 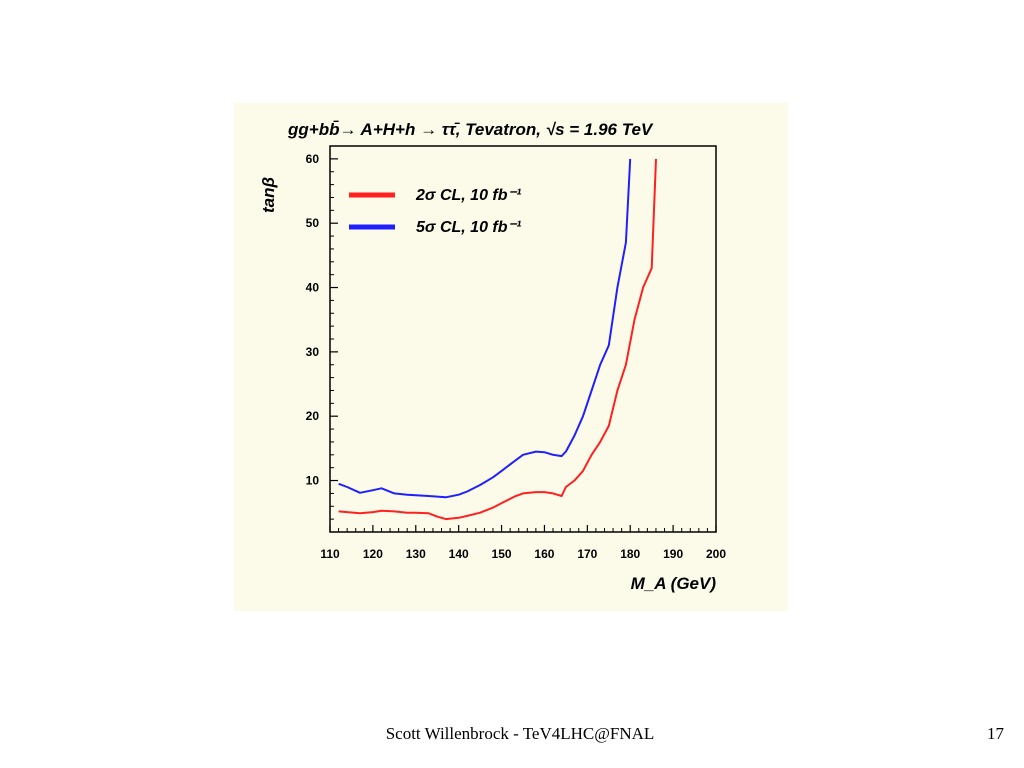 What do you see at coordinates (995, 733) in the screenshot?
I see `page-number: 17` at bounding box center [995, 733].